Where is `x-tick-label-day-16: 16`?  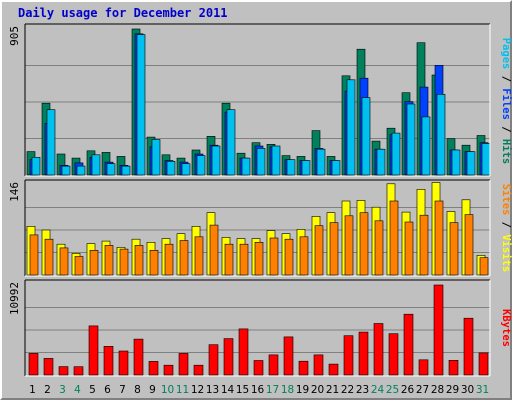
x-tick-label-day-16: 16 is located at coordinates (258, 390).